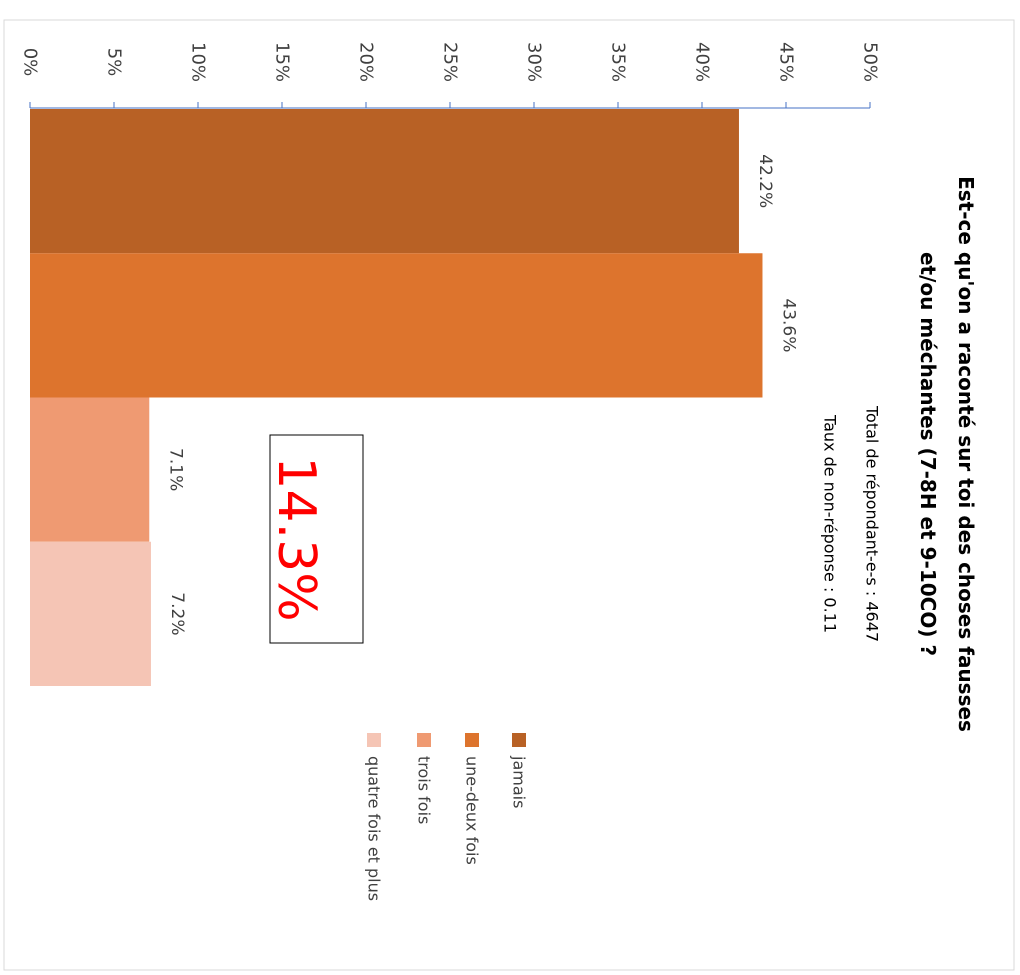 This screenshot has width=1020, height=975. What do you see at coordinates (424, 790) in the screenshot?
I see `legend-label: trois fois` at bounding box center [424, 790].